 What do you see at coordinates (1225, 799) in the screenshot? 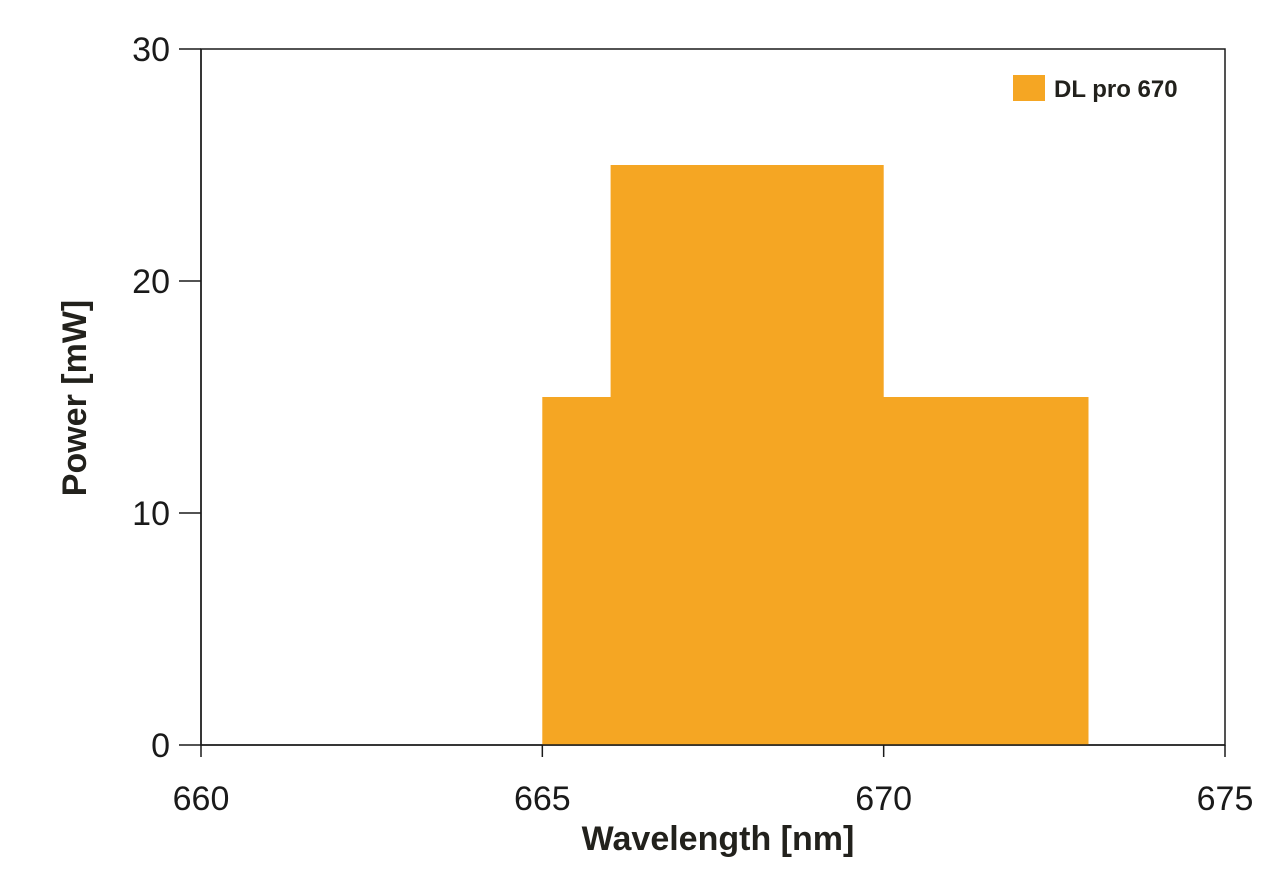
I see `x-tick-label-3: 675` at bounding box center [1225, 799].